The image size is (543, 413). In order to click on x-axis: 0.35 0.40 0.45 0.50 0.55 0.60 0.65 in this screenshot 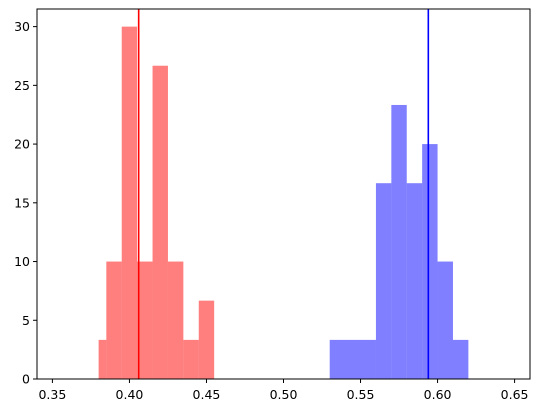, I will do `click(283, 390)`.